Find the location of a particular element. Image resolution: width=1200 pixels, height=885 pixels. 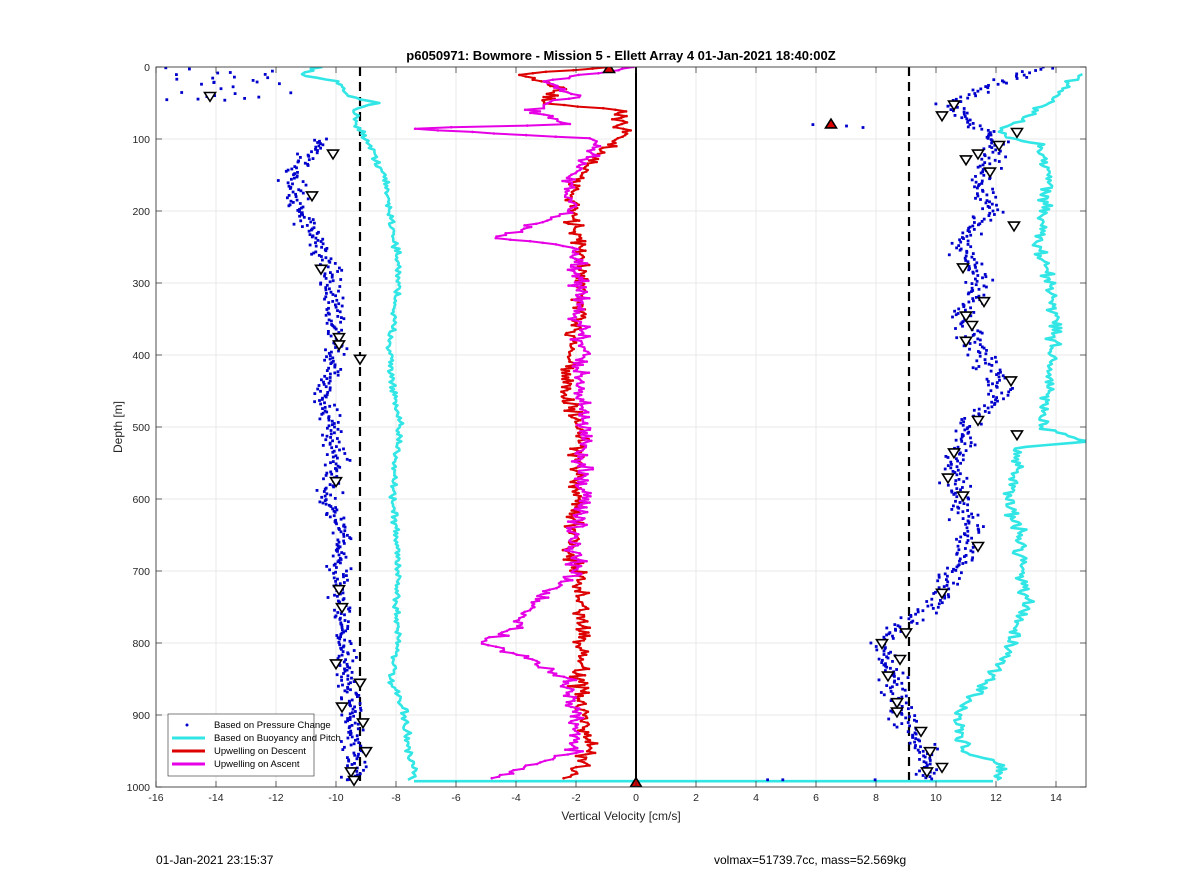

x-tick-label: -6 is located at coordinates (455, 798).